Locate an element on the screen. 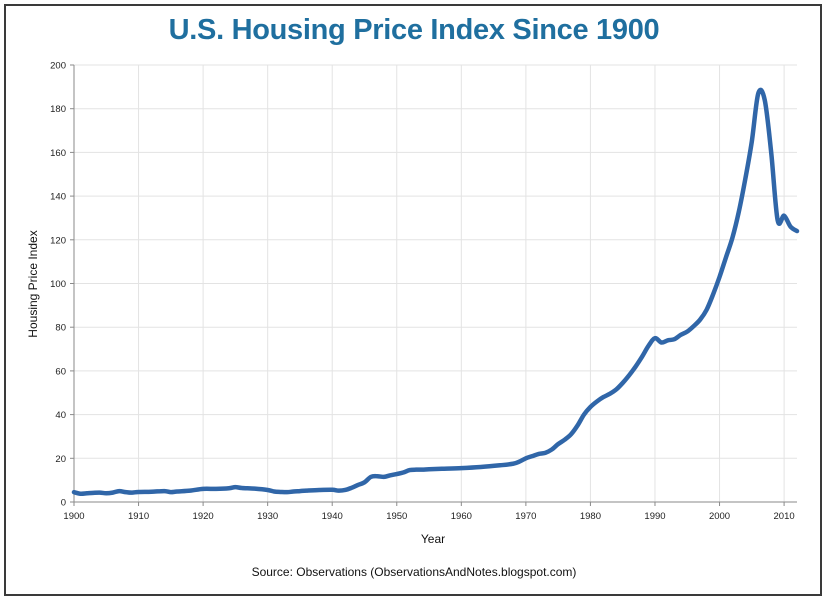 The image size is (828, 602). x-tick-label-1910: 1910 is located at coordinates (138, 516).